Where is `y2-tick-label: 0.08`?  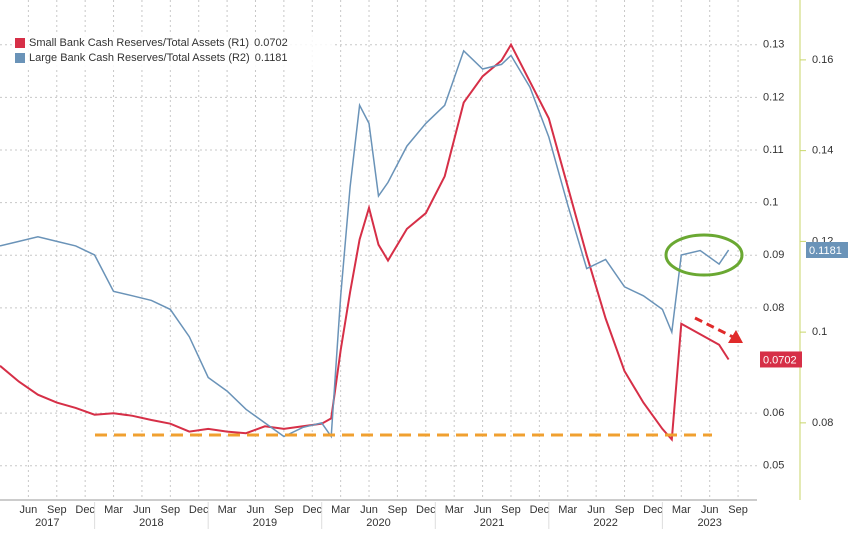
y2-tick-label: 0.08 is located at coordinates (822, 423).